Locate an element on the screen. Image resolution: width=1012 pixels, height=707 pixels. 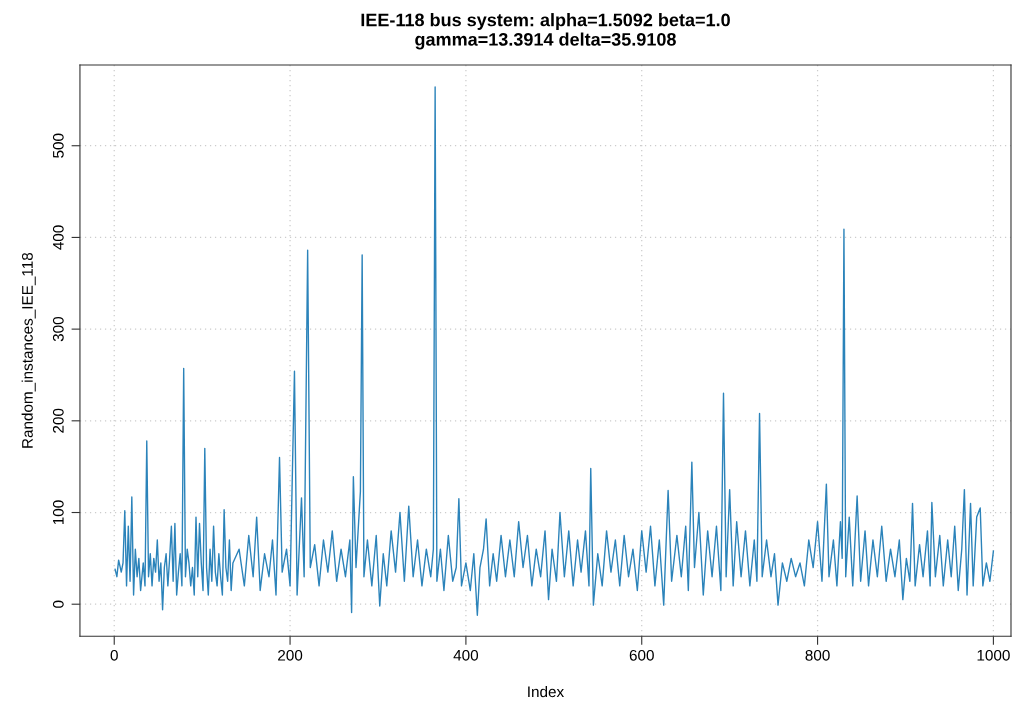
x-tick-label: 1000 is located at coordinates (993, 655).